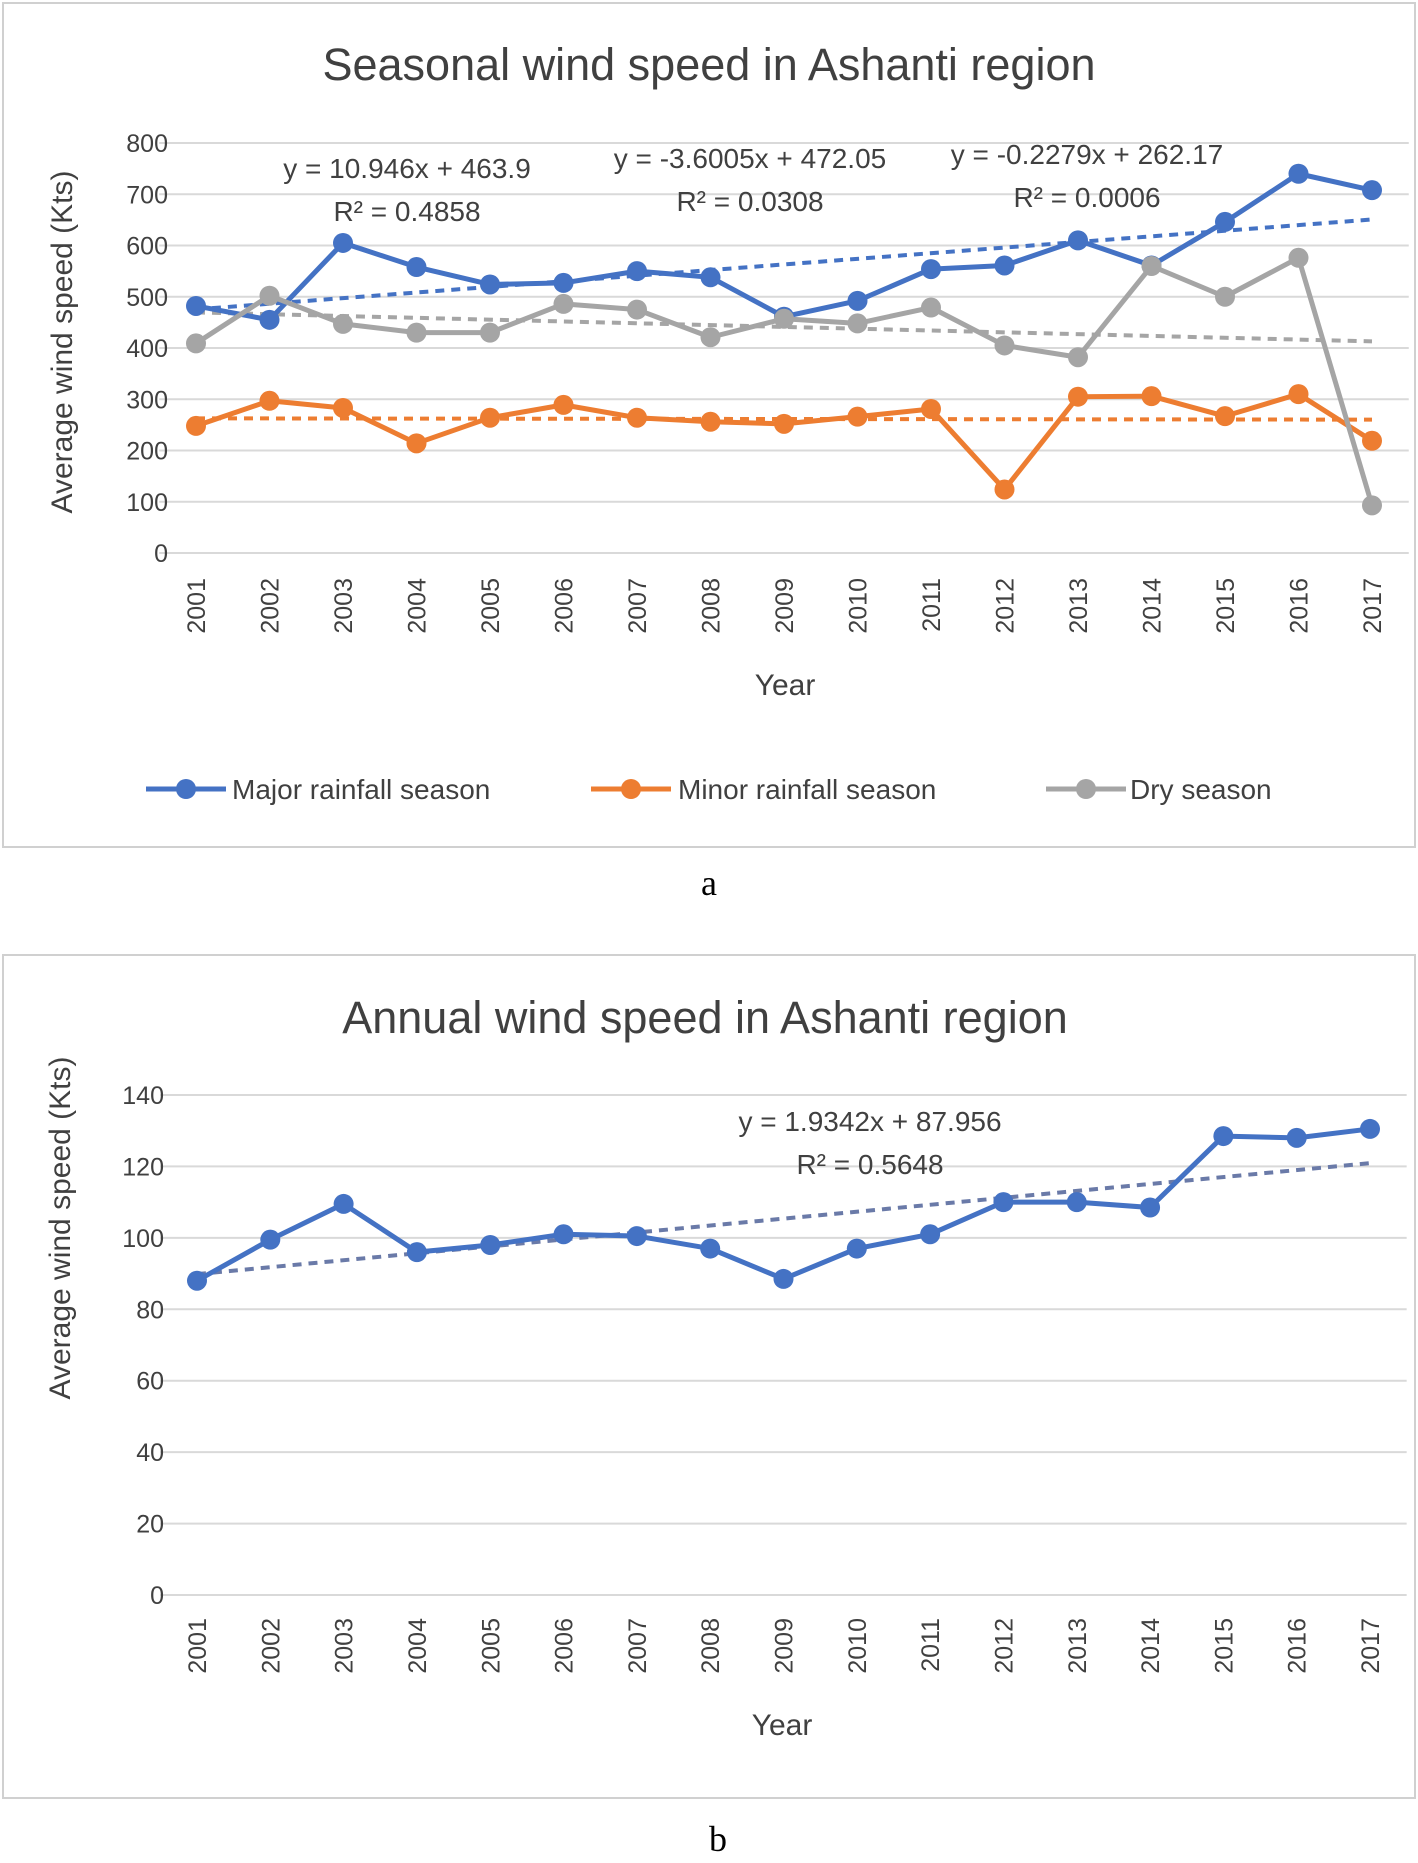 The image size is (1418, 1863). What do you see at coordinates (807, 789) in the screenshot?
I see `legend-label-minor: Minor rainfall season` at bounding box center [807, 789].